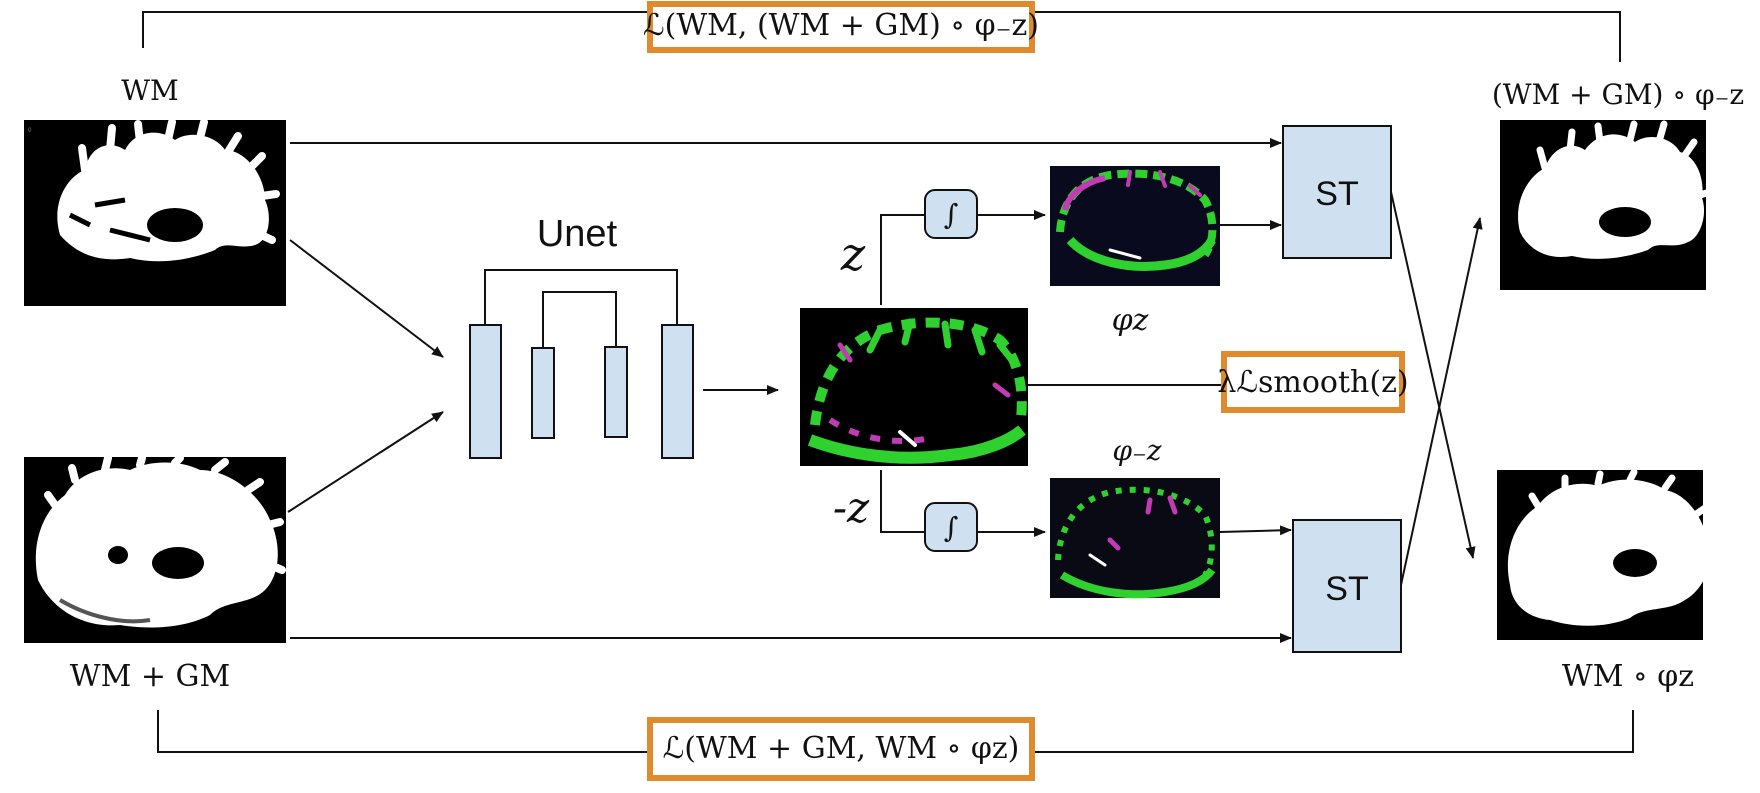 This screenshot has height=793, width=1760. What do you see at coordinates (366, 298) in the screenshot?
I see `arrow-wm-to-unet` at bounding box center [366, 298].